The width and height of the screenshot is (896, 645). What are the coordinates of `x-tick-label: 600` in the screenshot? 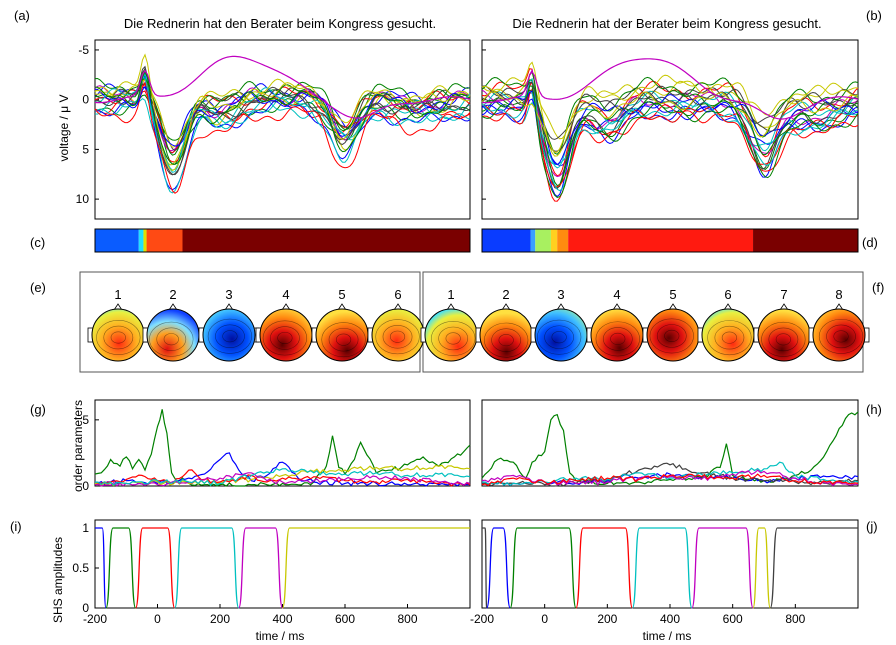 It's located at (733, 619).